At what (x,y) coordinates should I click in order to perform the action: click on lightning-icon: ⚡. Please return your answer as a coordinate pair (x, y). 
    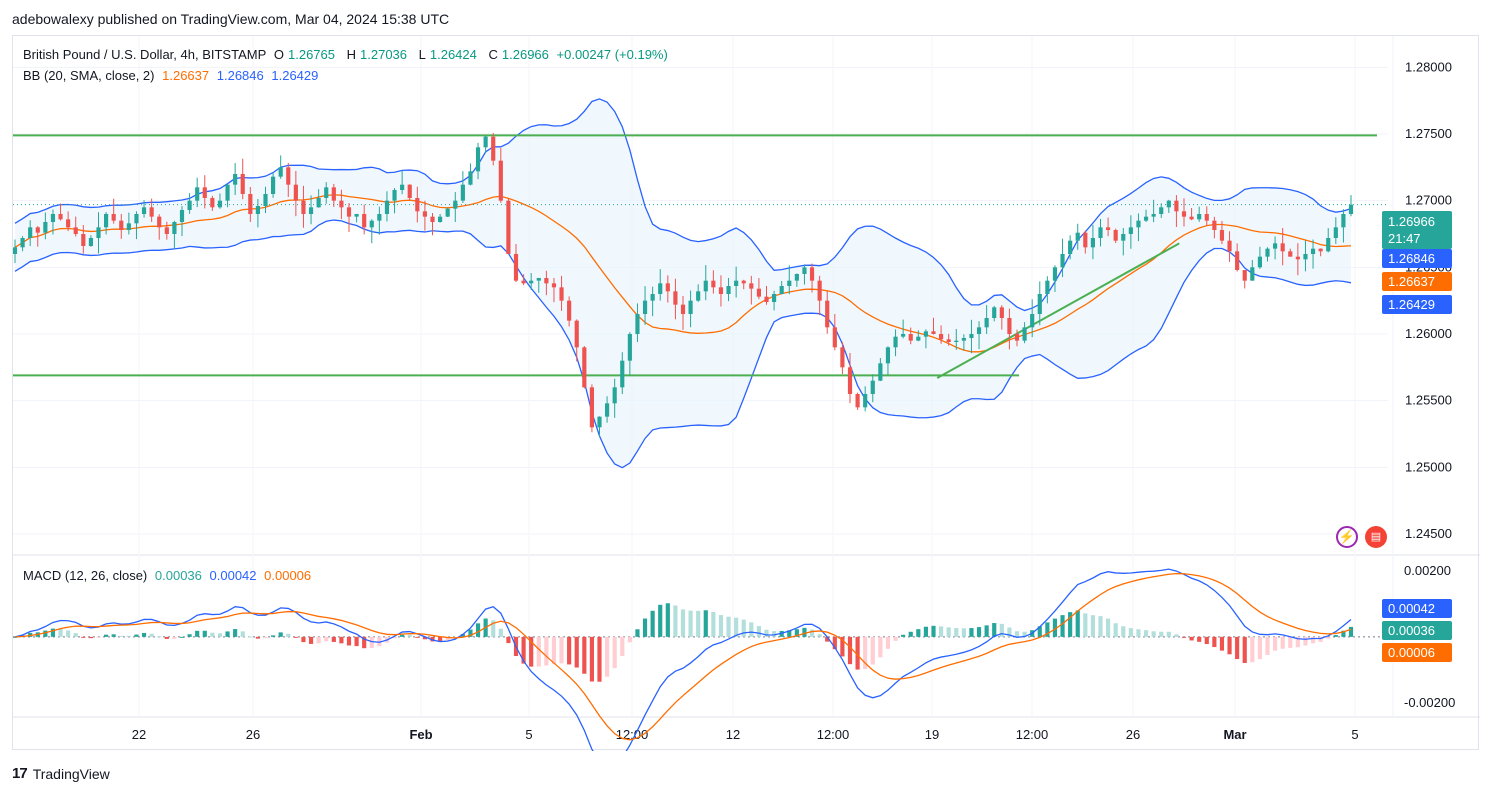
    Looking at the image, I should click on (1347, 537).